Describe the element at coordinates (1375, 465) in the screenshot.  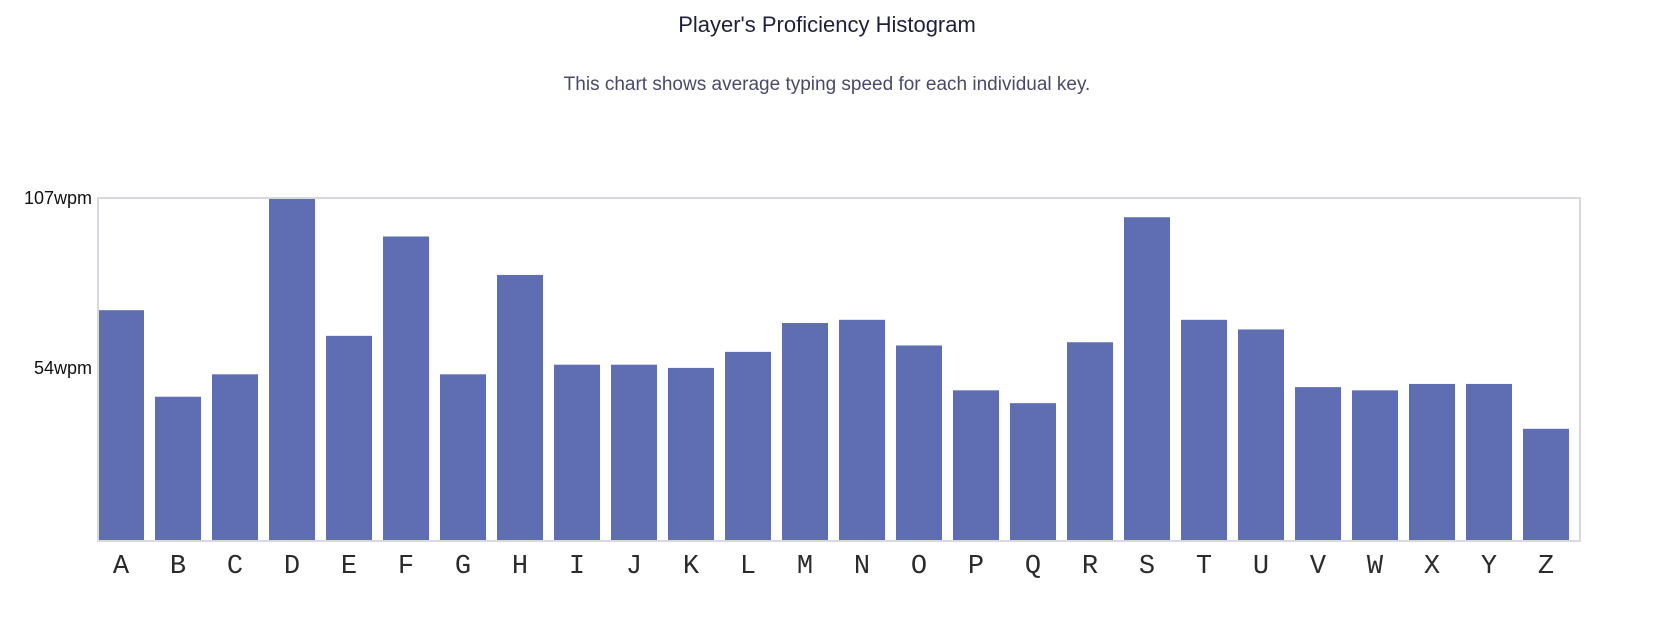
I see `bar-w` at that location.